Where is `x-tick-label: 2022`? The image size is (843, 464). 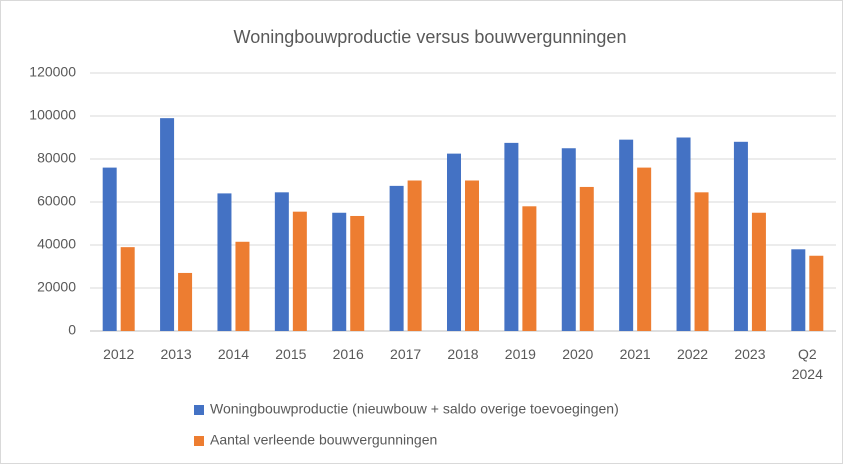
x-tick-label: 2022 is located at coordinates (692, 354).